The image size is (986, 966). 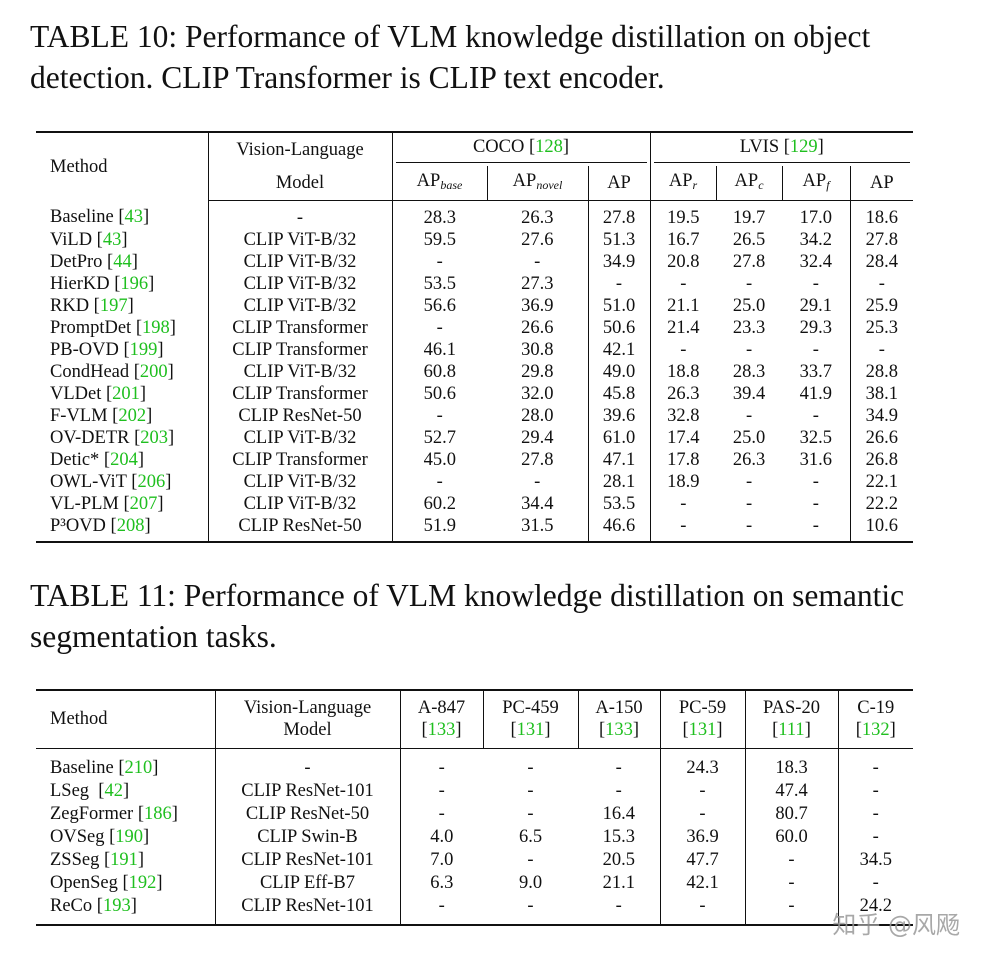 I want to click on header-group: LVIS [129], so click(x=781, y=149).